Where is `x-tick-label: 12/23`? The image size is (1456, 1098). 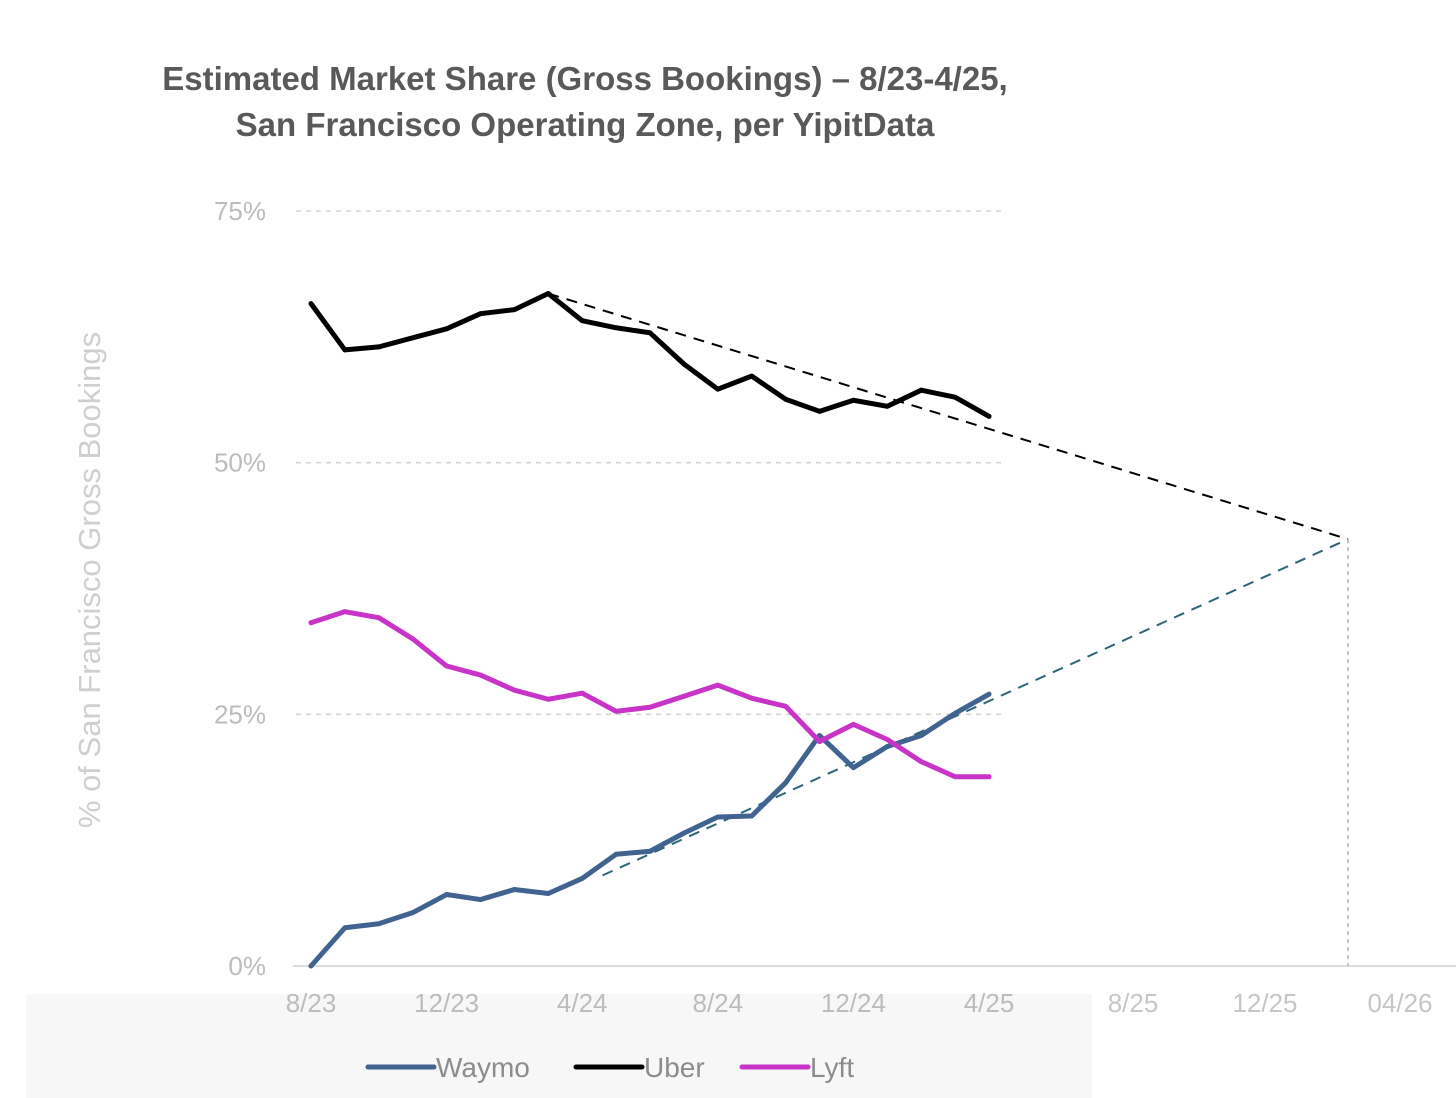
x-tick-label: 12/23 is located at coordinates (446, 1003).